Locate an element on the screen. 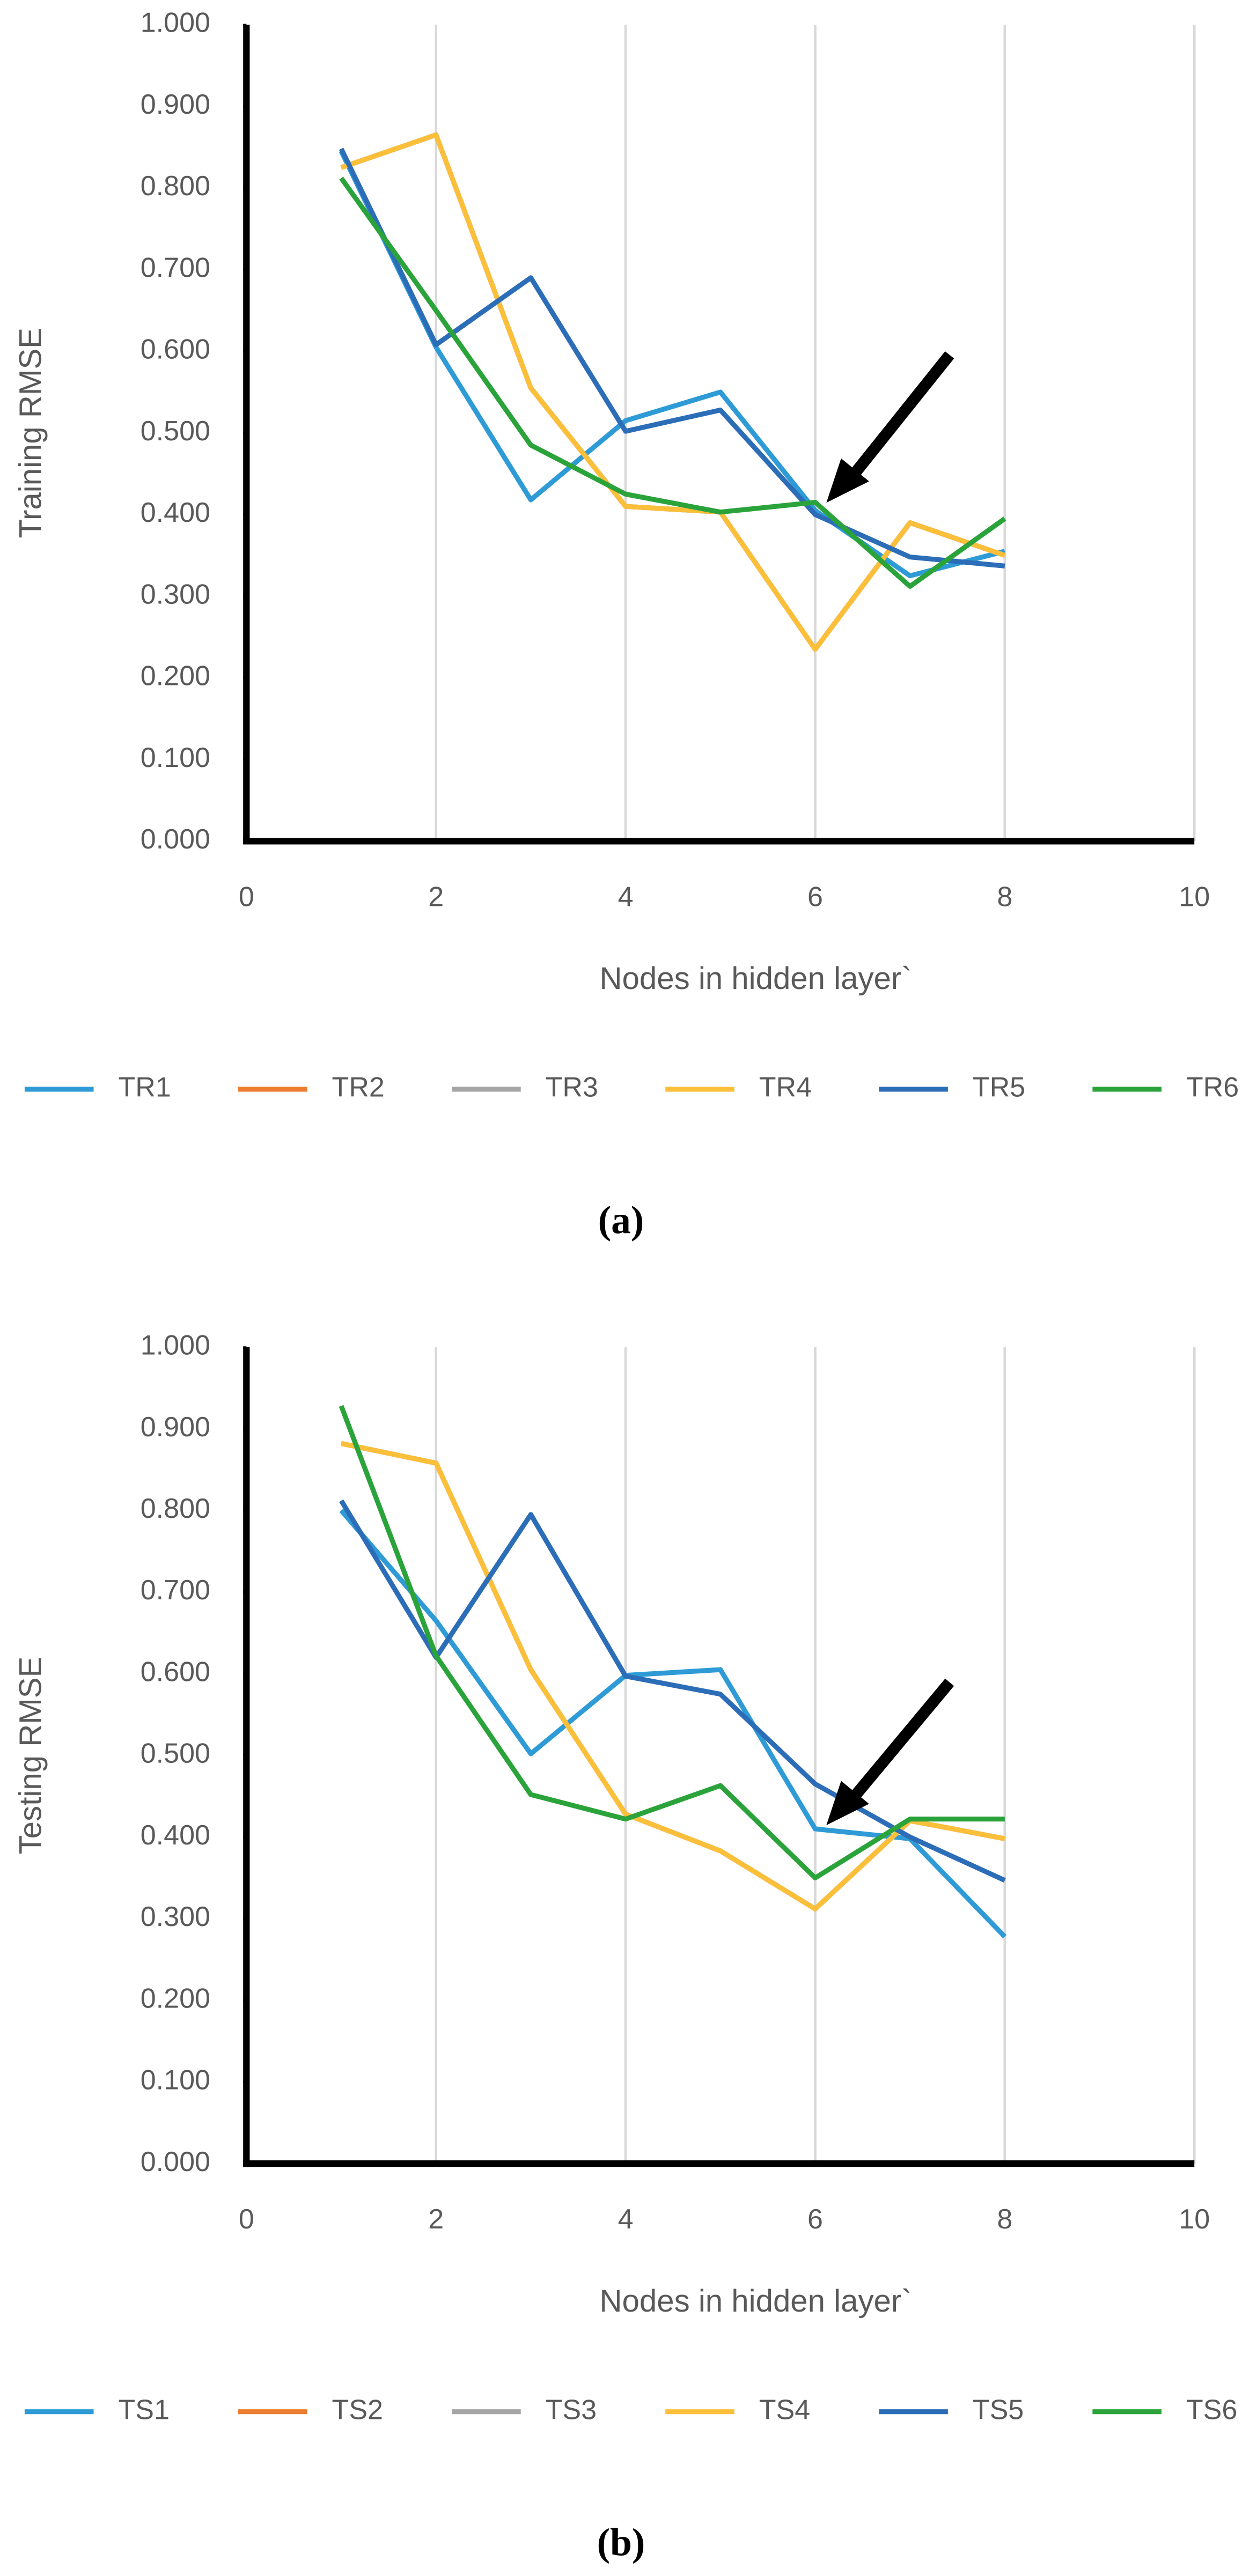 This screenshot has height=2576, width=1242. legend-label: TR3 is located at coordinates (572, 1087).